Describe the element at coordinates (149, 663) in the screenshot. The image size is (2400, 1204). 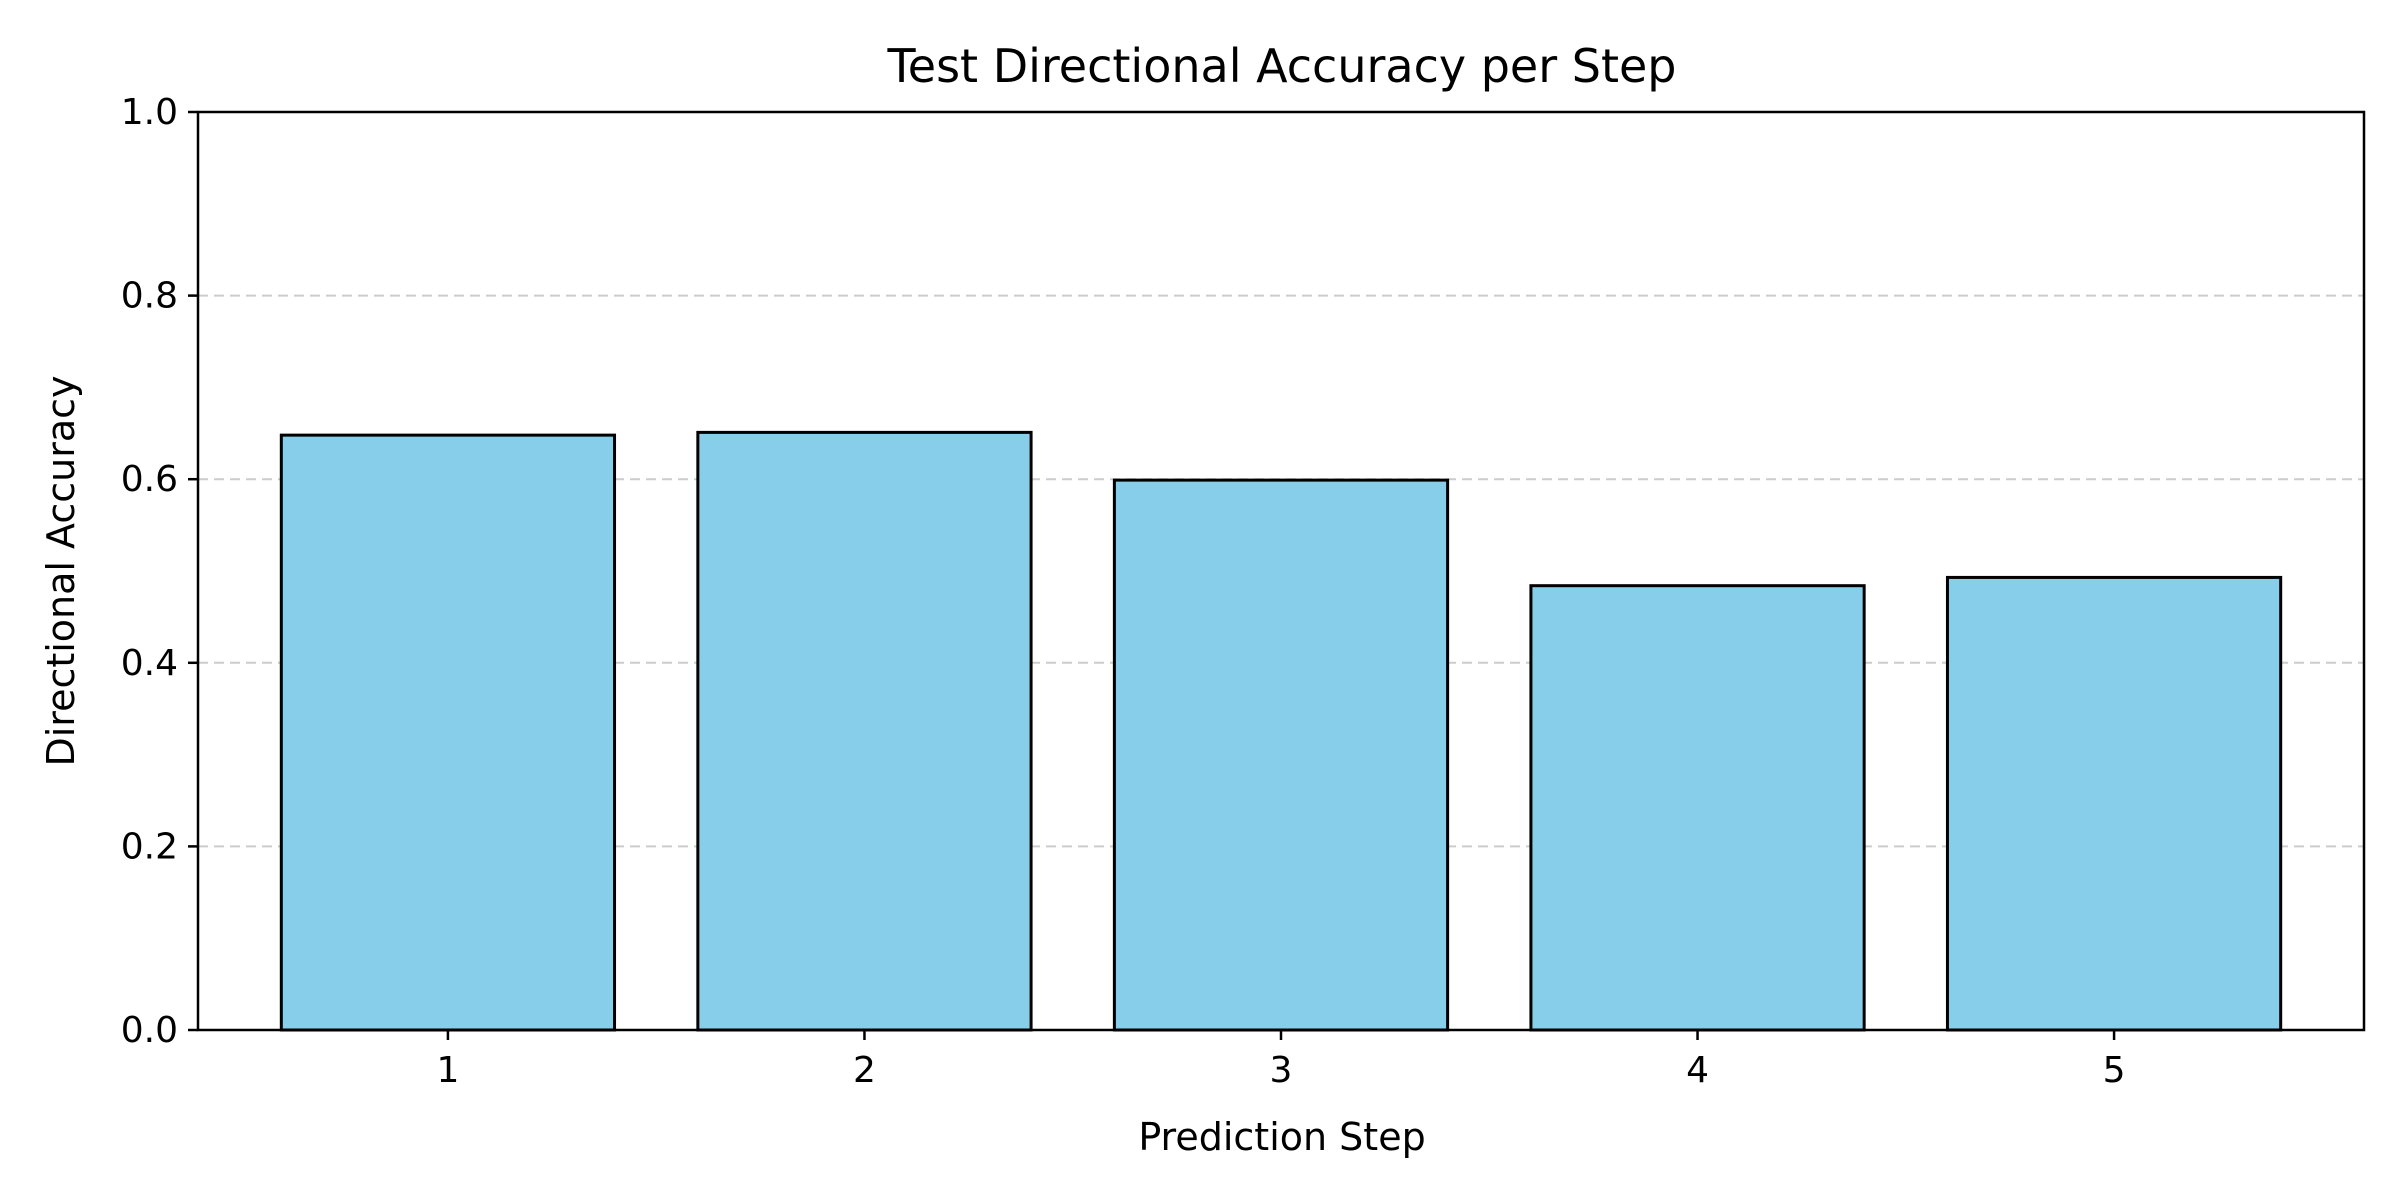
I see `y-tick-label: 0.4` at that location.